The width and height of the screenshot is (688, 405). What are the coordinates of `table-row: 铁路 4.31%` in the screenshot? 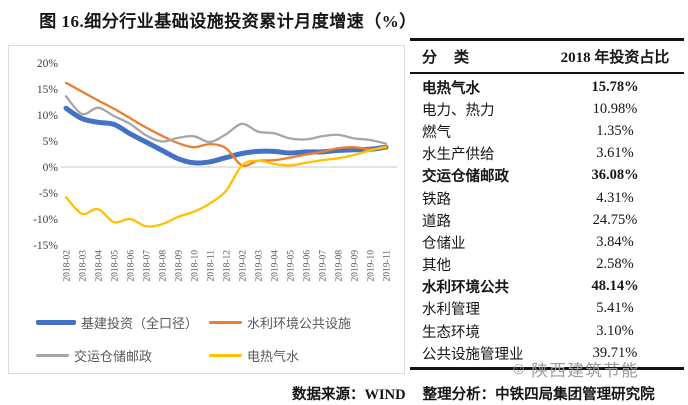 It's located at (547, 198).